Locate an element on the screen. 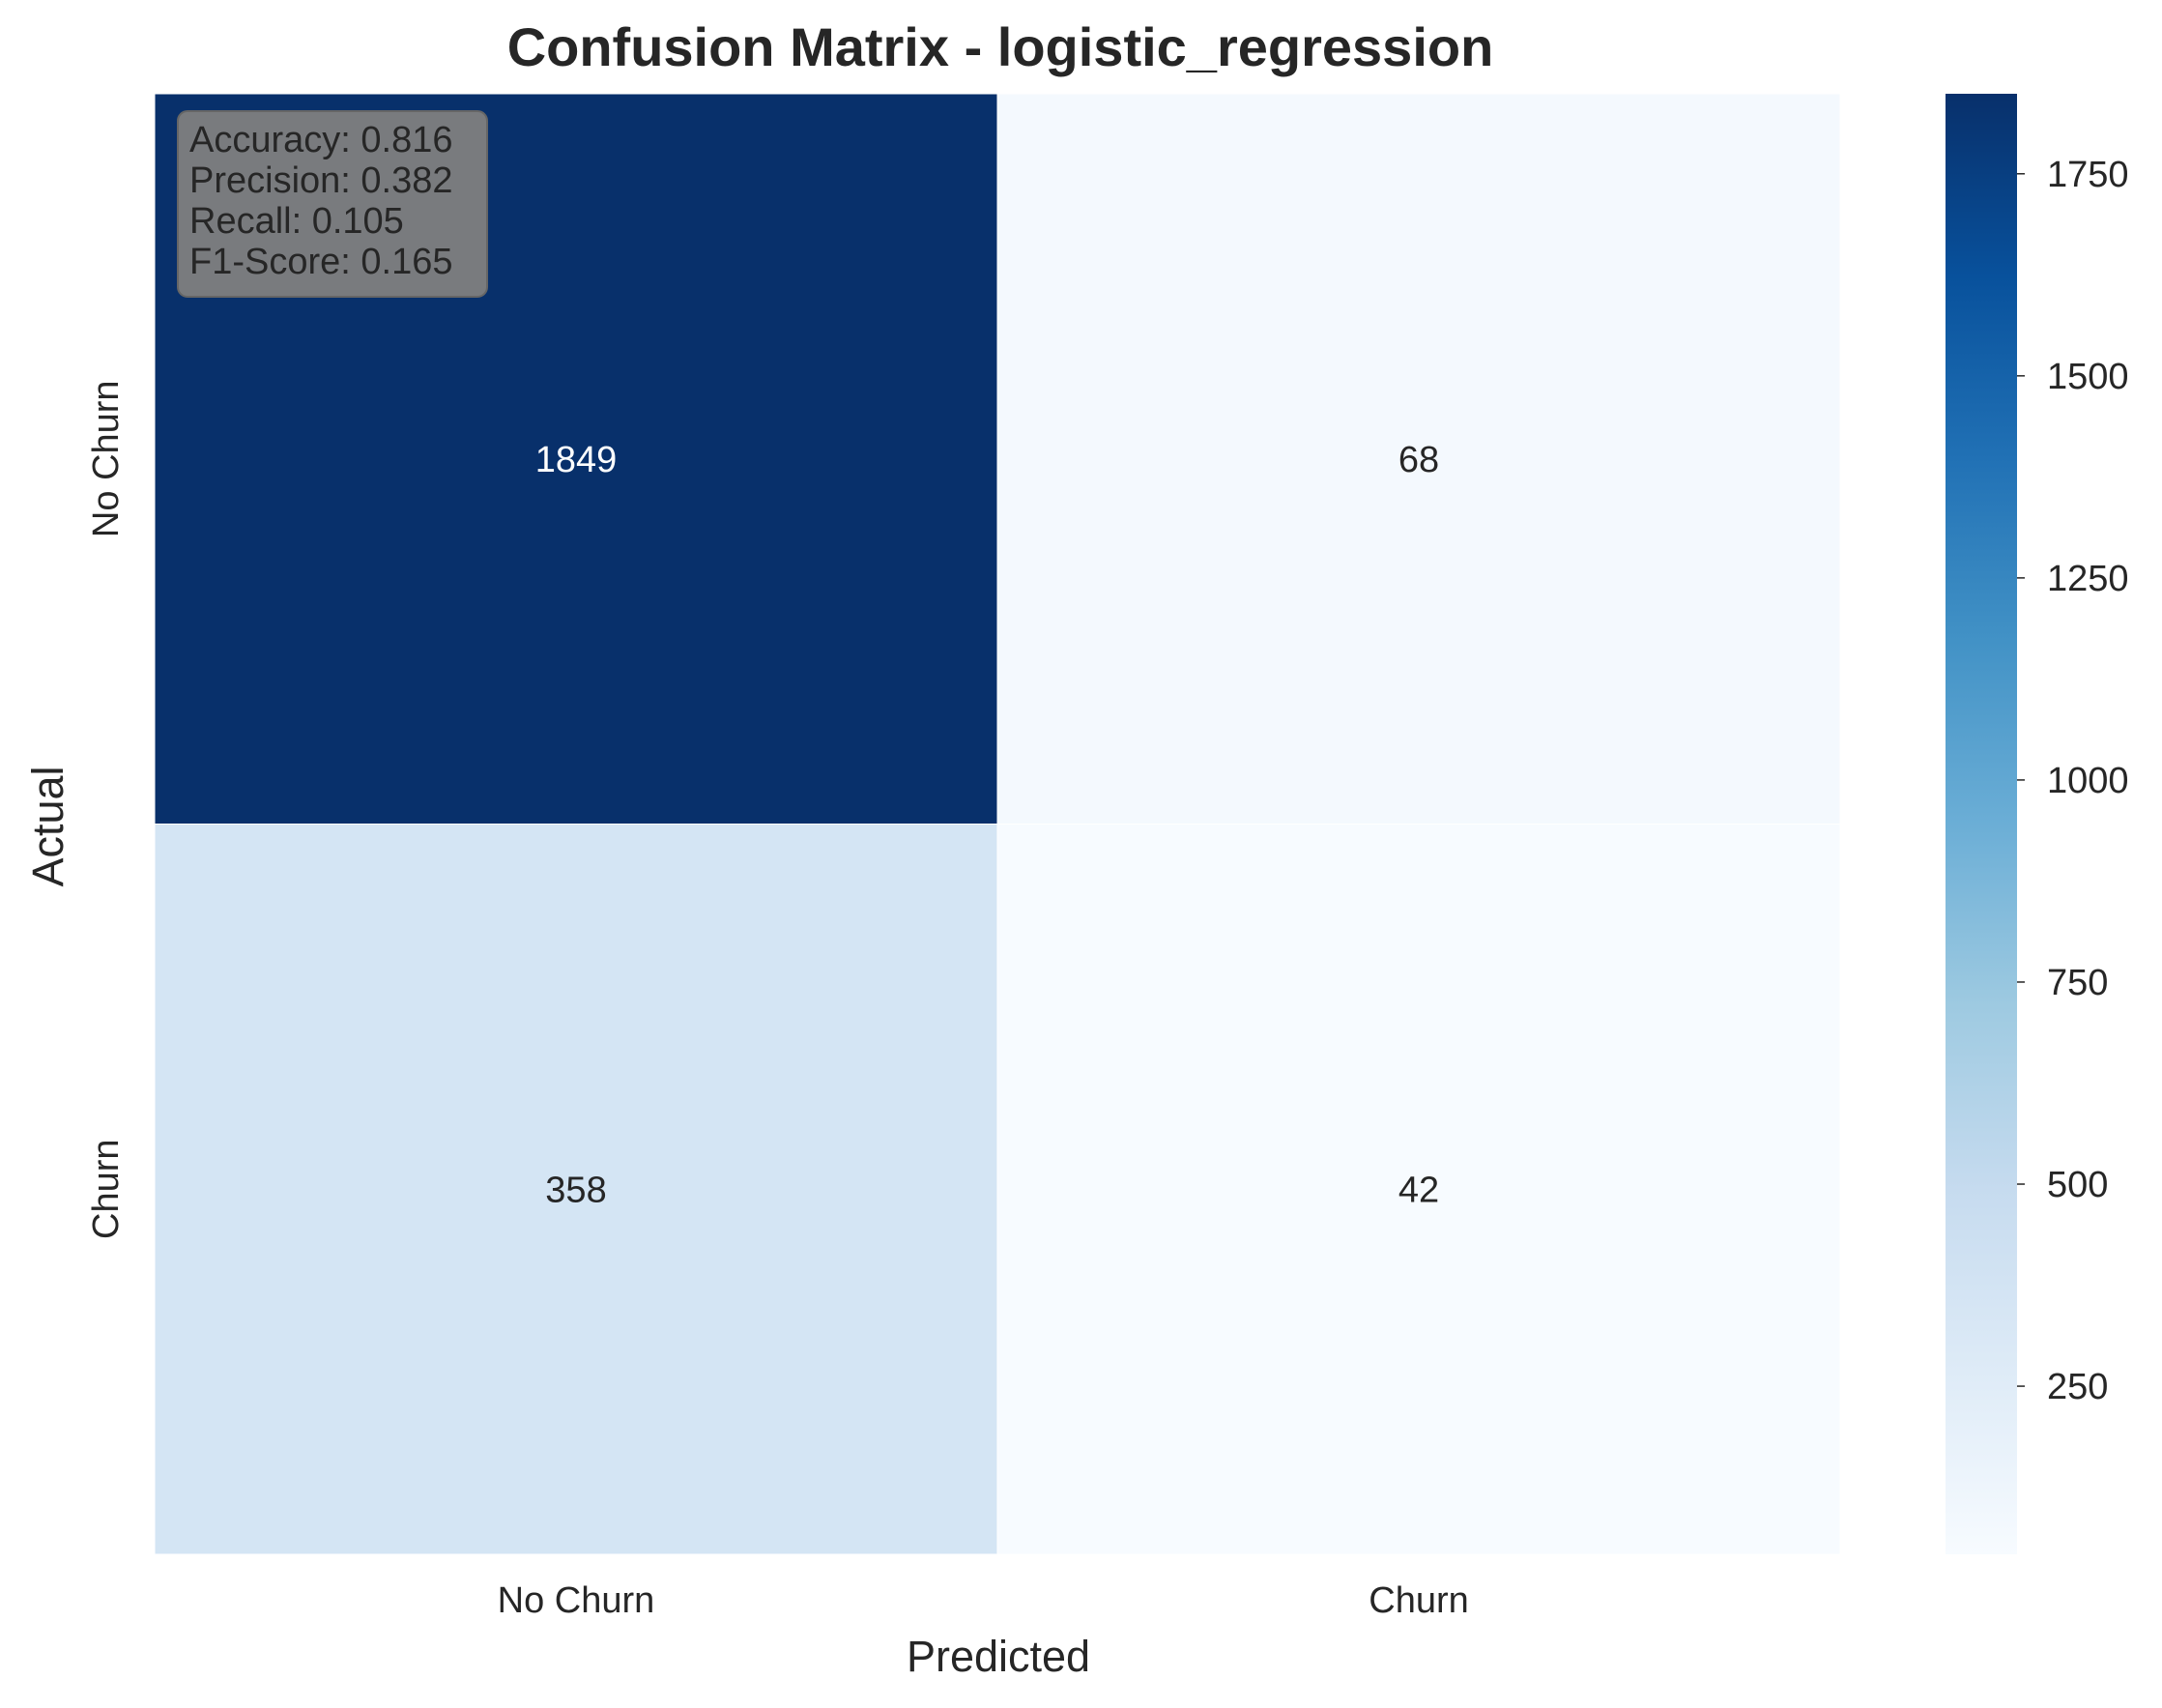 The width and height of the screenshot is (2162, 1708). metrics-line: Precision: 0.382 is located at coordinates (321, 180).